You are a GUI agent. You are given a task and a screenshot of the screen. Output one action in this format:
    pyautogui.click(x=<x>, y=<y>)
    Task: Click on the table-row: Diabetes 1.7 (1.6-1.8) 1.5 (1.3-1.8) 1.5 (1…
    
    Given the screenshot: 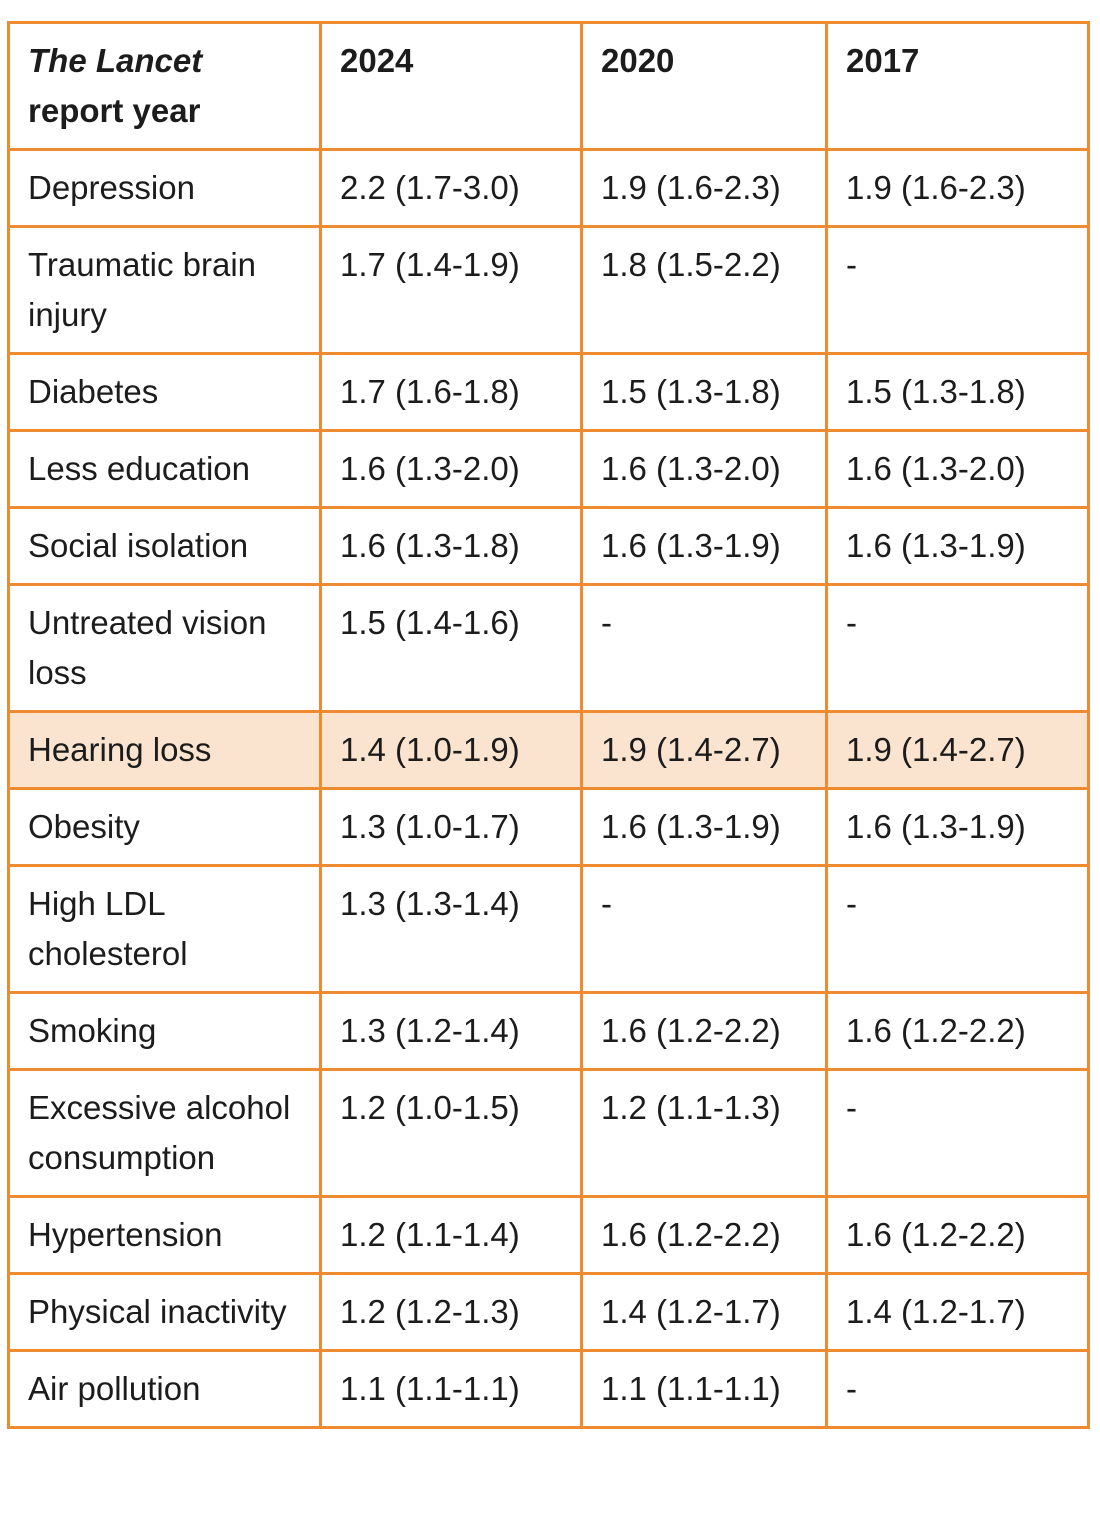 What is the action you would take?
    pyautogui.click(x=548, y=392)
    